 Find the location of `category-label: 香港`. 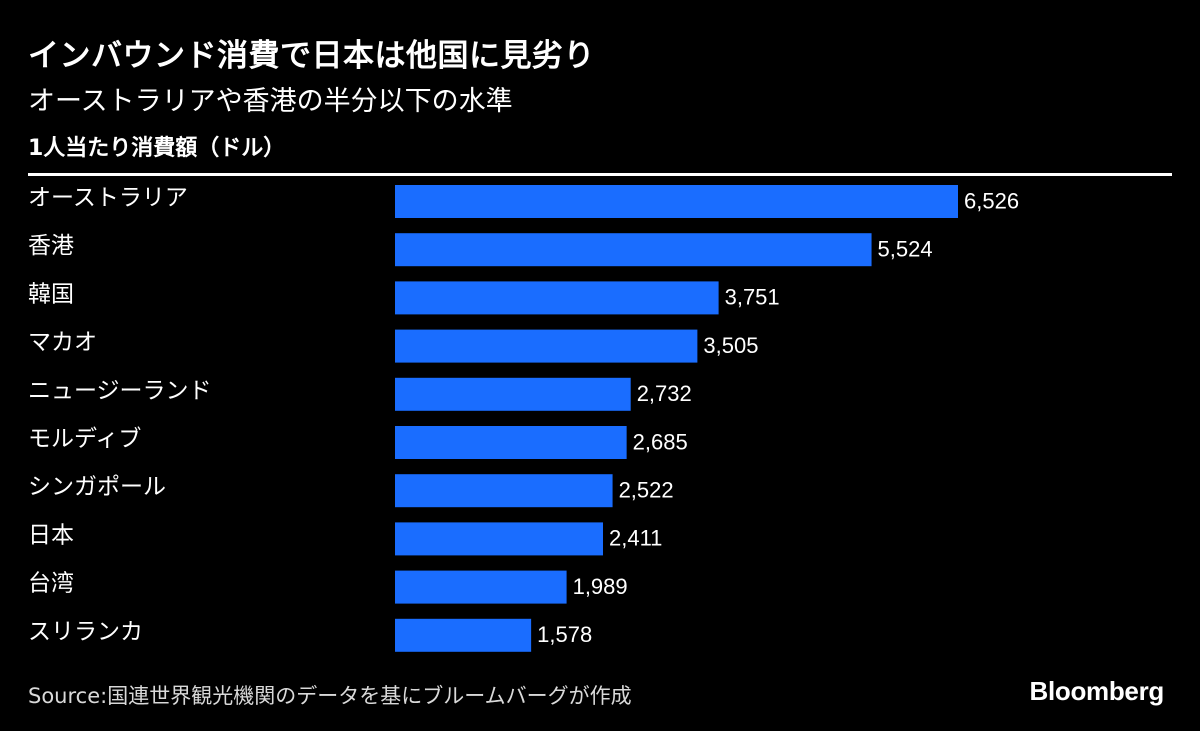

category-label: 香港 is located at coordinates (51, 246).